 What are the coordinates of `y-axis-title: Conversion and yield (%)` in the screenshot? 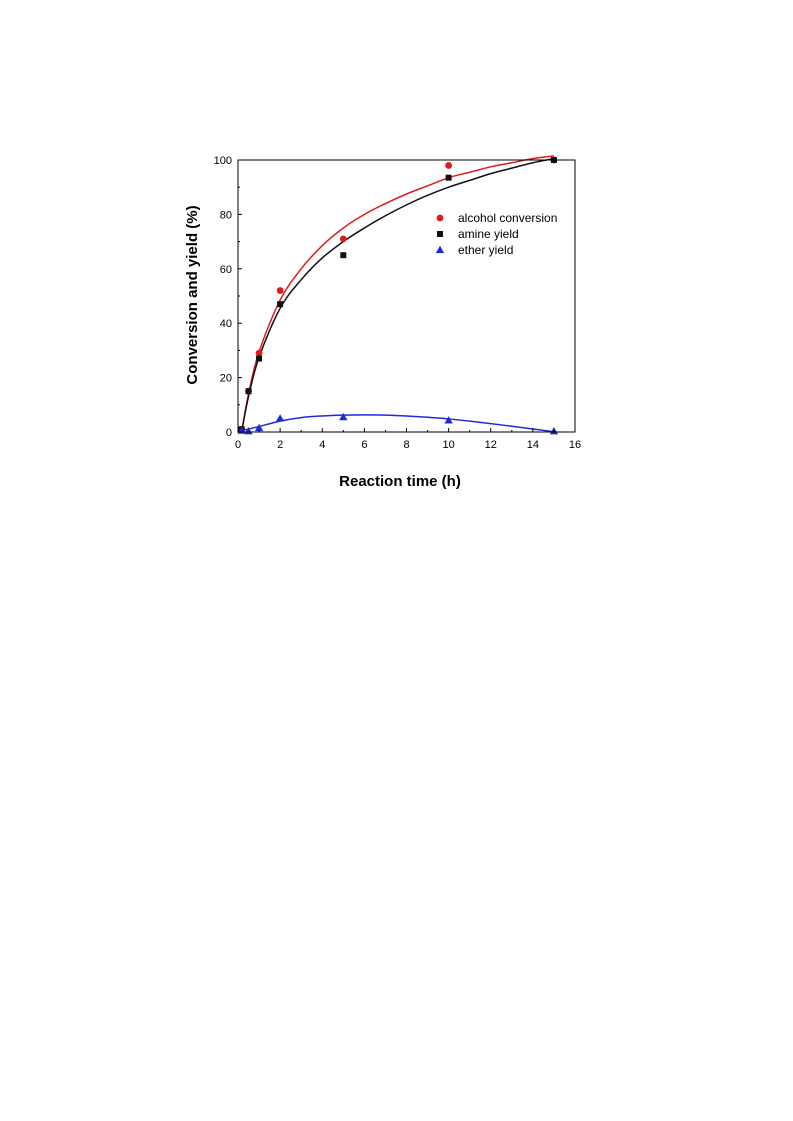 It's located at (192, 294).